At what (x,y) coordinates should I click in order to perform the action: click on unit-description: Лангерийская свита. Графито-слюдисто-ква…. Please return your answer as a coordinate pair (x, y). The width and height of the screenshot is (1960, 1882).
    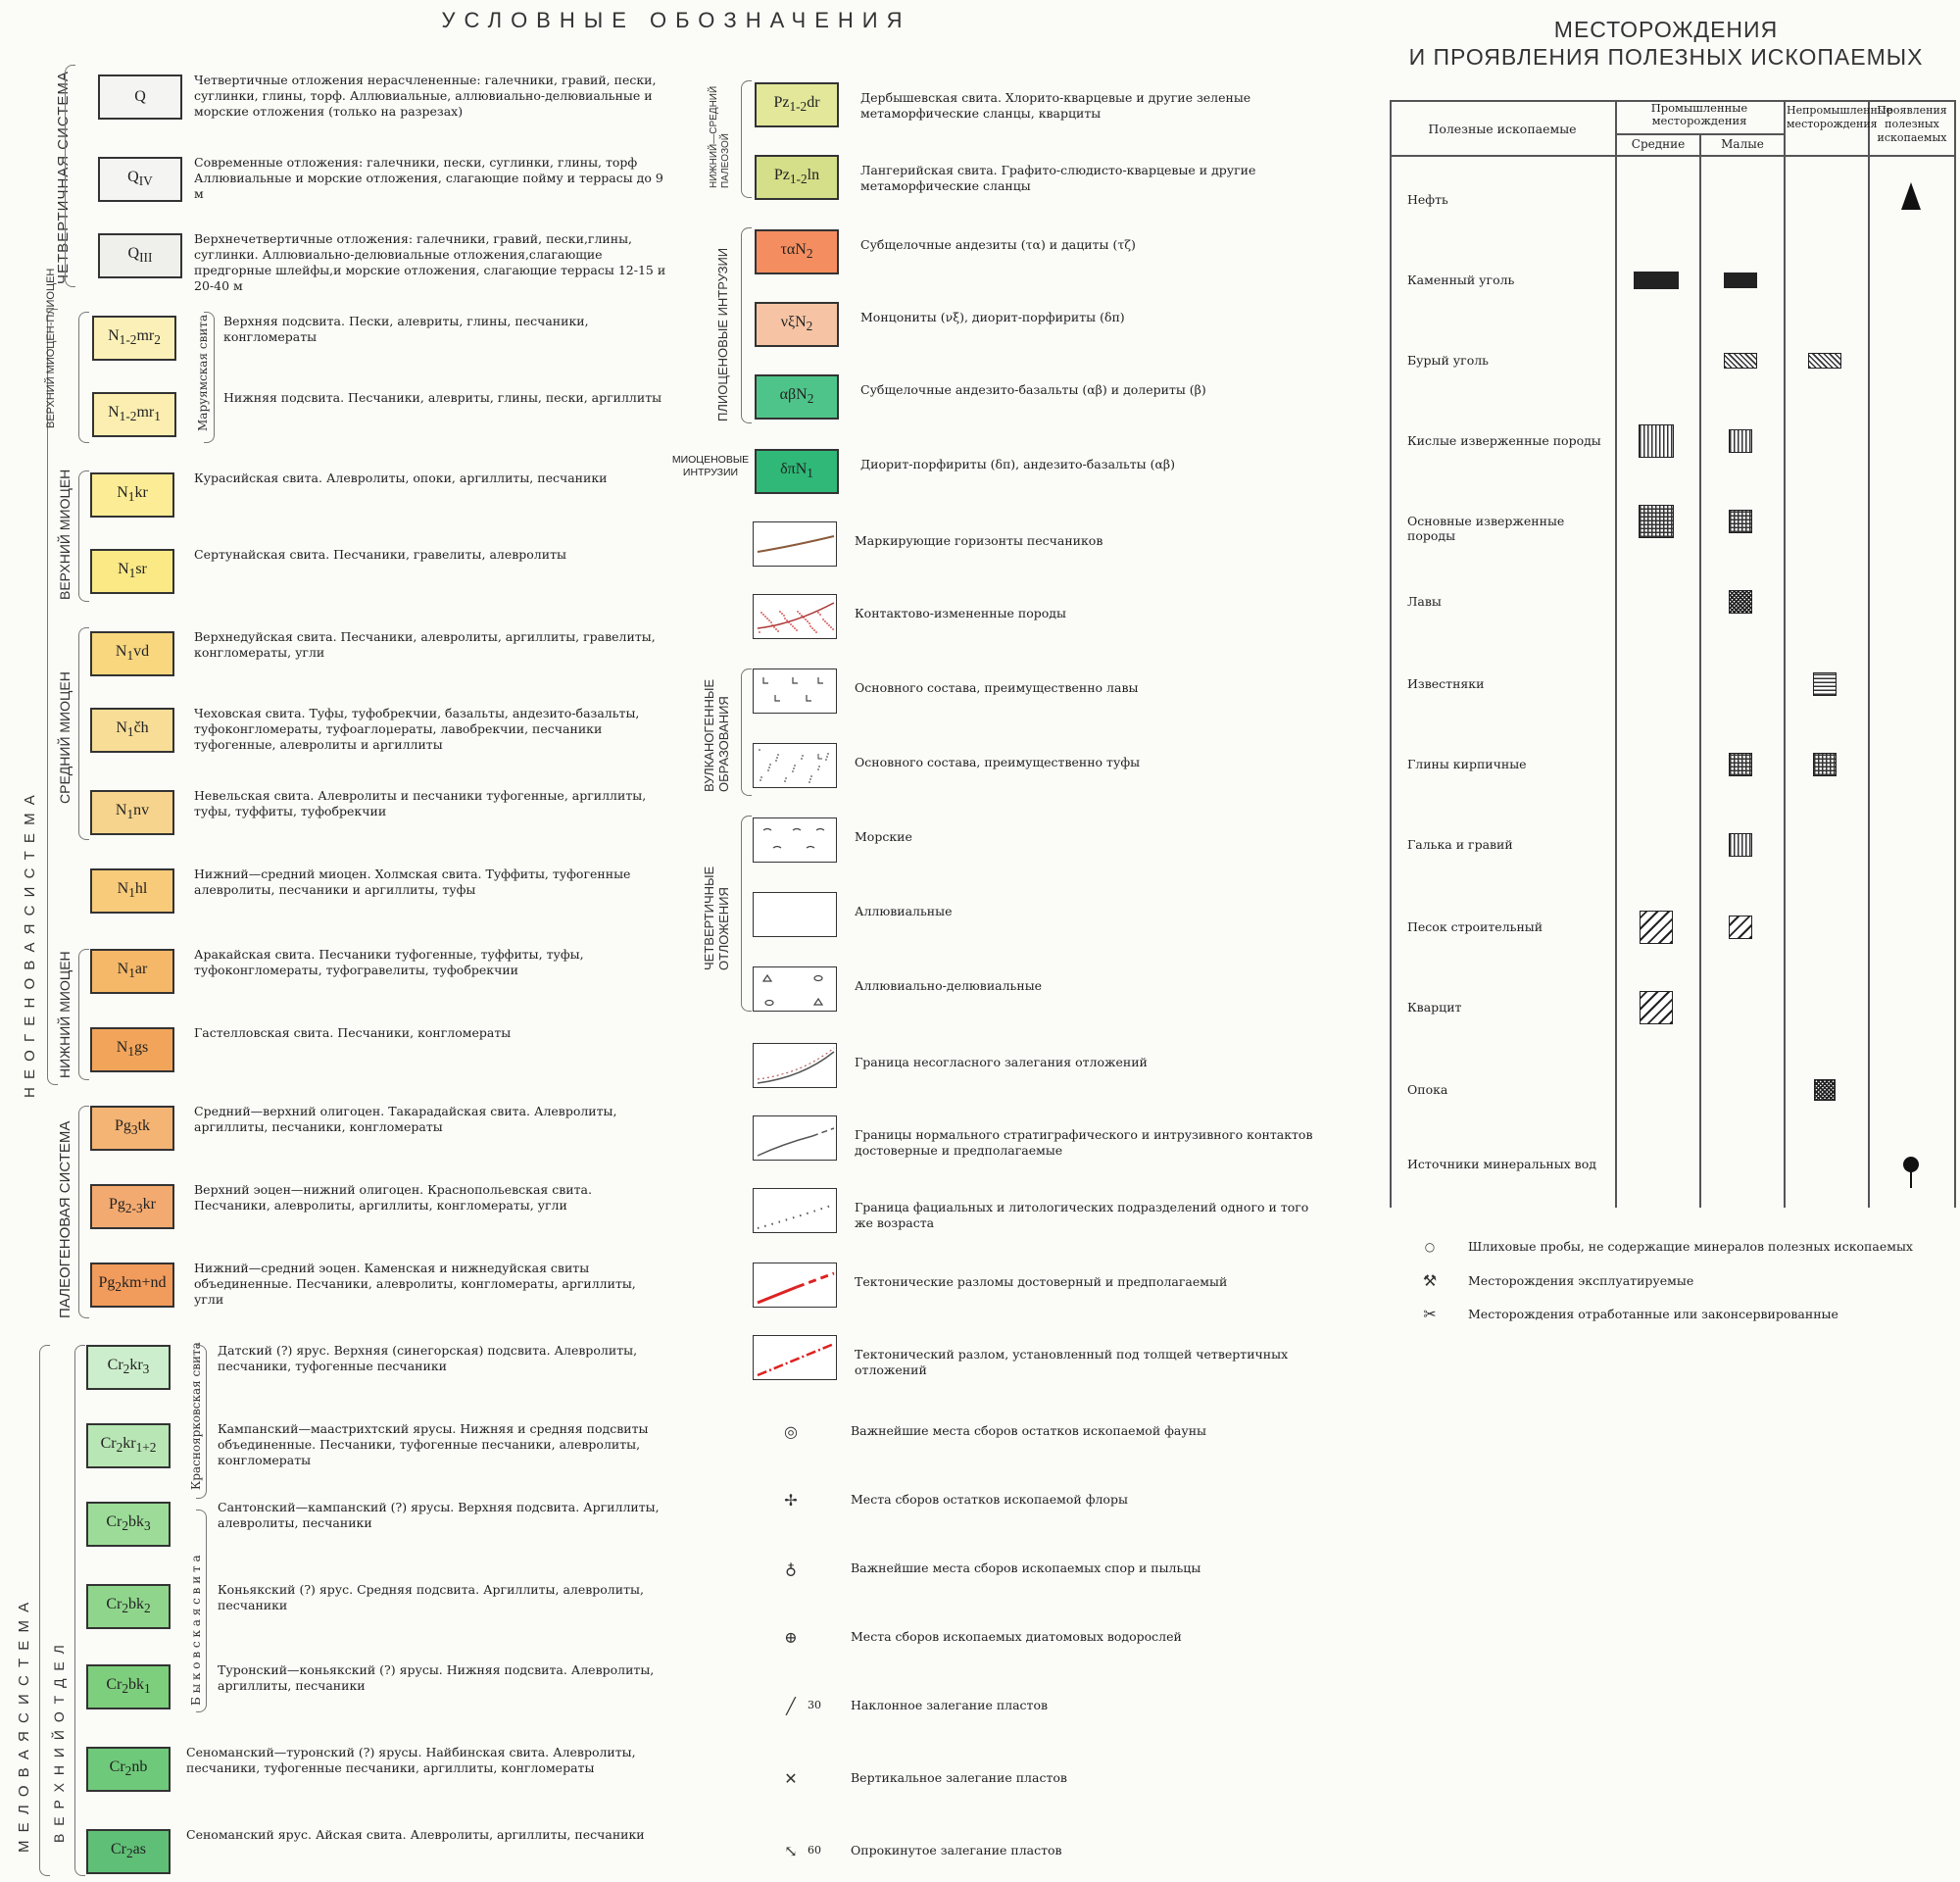
    Looking at the image, I should click on (1058, 178).